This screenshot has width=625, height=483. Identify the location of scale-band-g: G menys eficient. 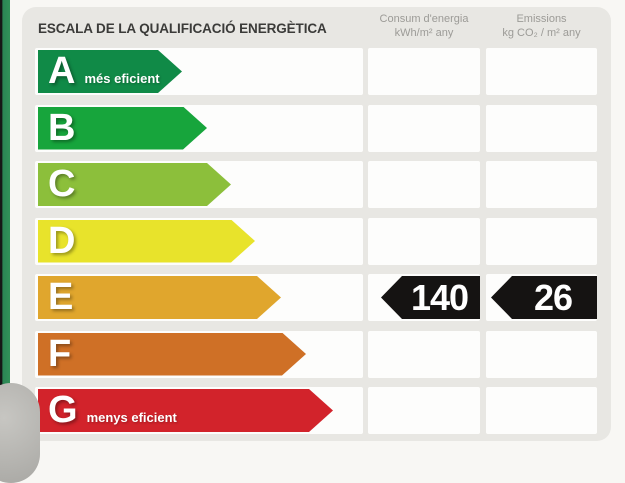
(199, 410).